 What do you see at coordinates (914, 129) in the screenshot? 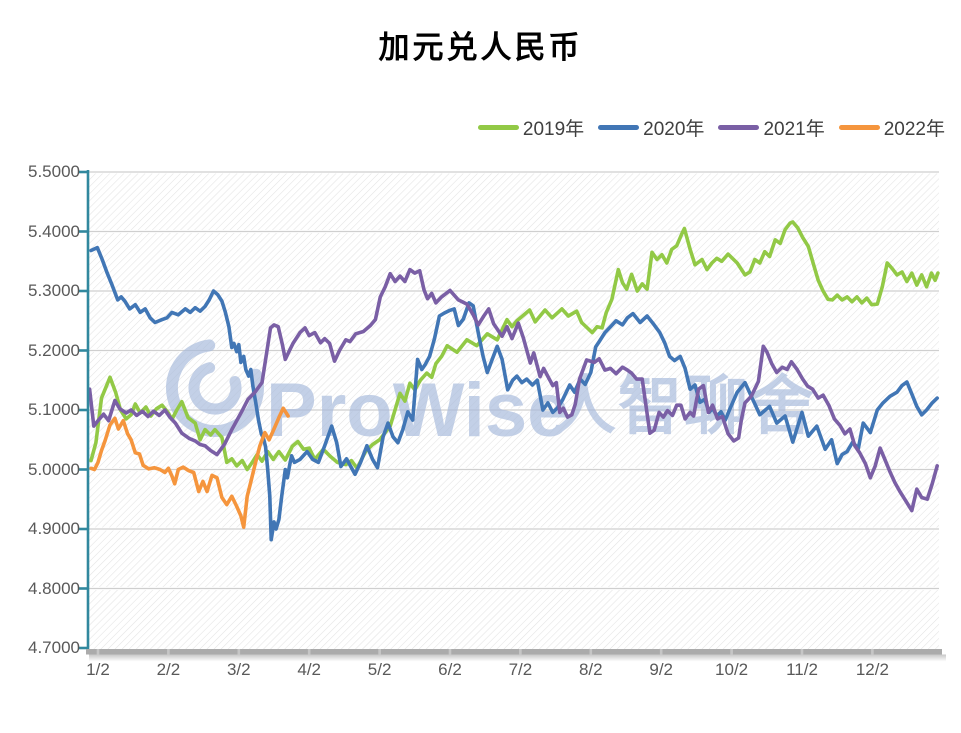
I see `legend-label-2022: 2022年` at bounding box center [914, 129].